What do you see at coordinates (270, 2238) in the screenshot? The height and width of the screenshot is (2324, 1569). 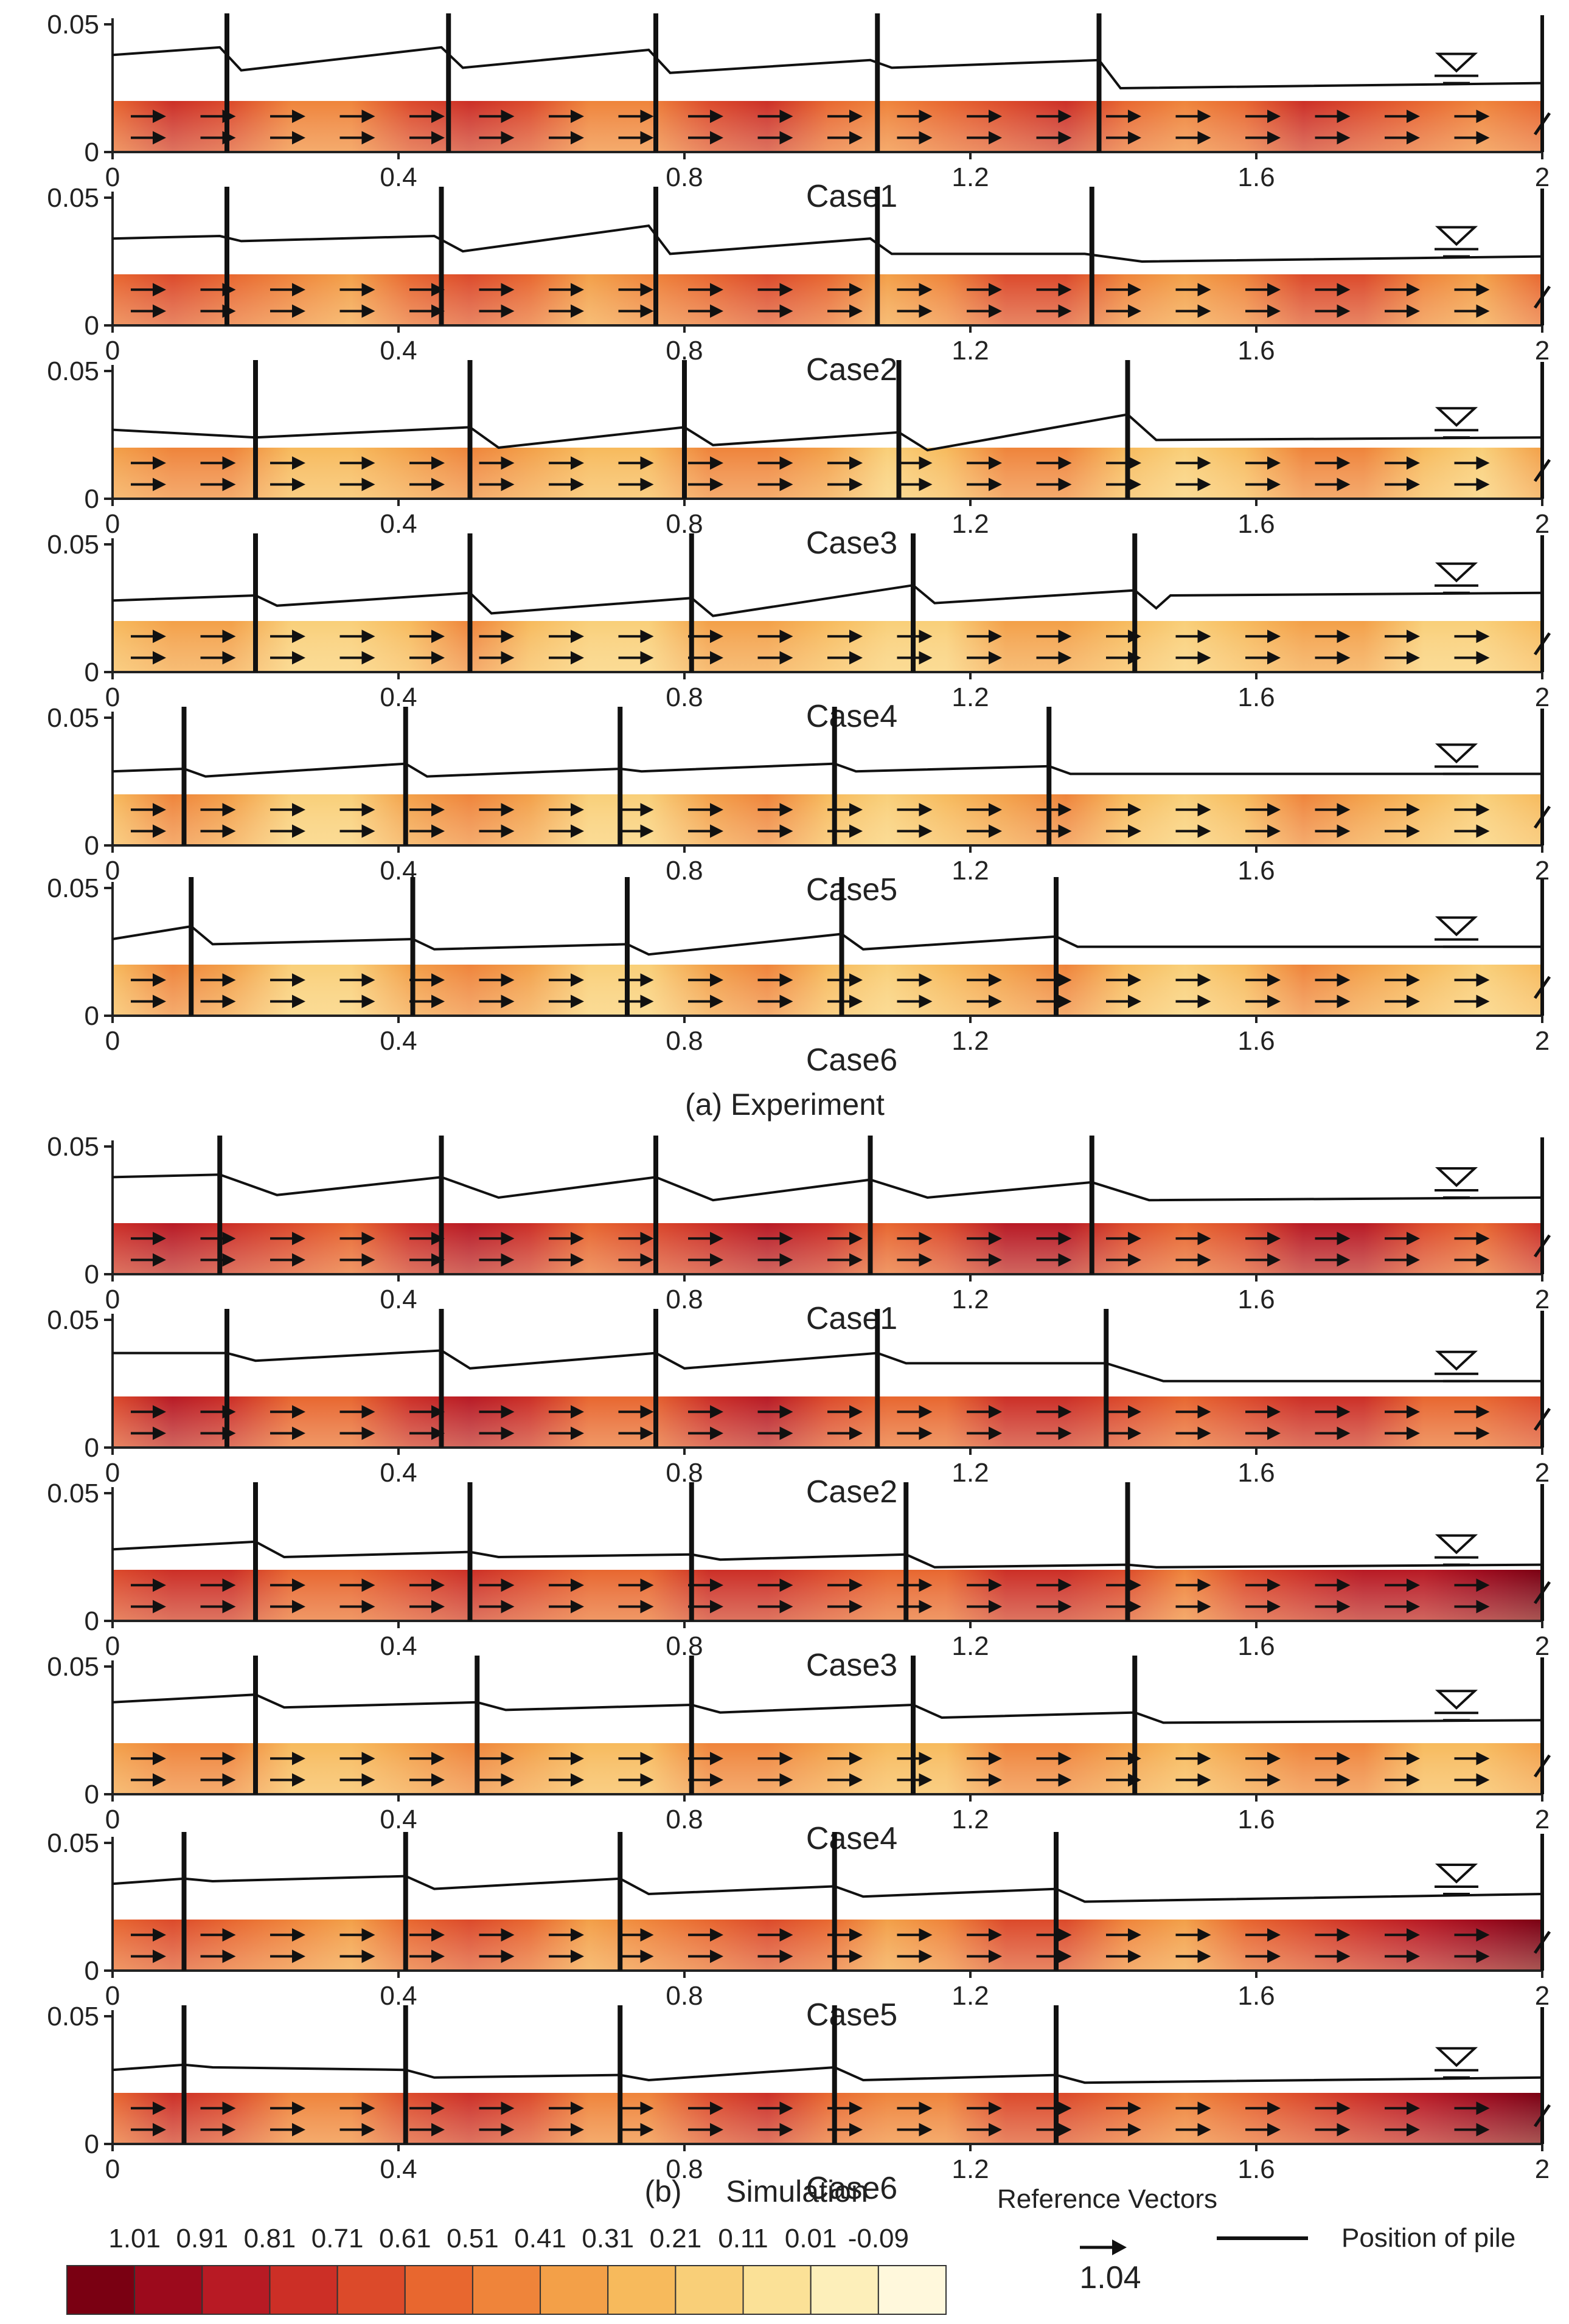 I see `colorbar-label: 0.81` at bounding box center [270, 2238].